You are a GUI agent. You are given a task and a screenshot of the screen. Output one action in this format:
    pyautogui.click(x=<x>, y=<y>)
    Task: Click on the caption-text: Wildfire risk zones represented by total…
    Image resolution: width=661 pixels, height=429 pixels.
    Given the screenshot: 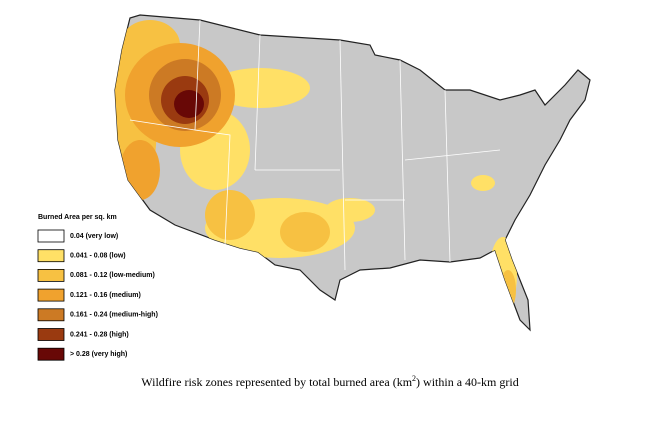 What is the action you would take?
    pyautogui.click(x=276, y=382)
    